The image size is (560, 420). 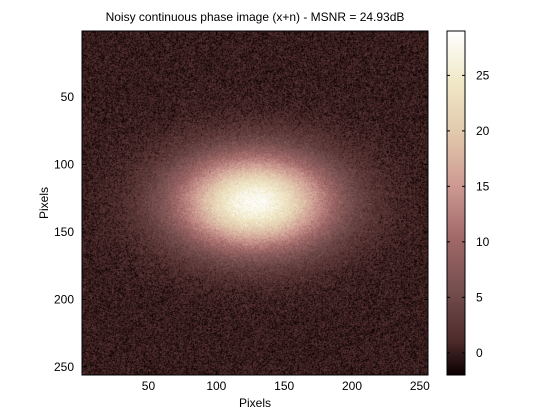 I want to click on colorbar: 0 5 10 15 20 25, so click(x=468, y=203).